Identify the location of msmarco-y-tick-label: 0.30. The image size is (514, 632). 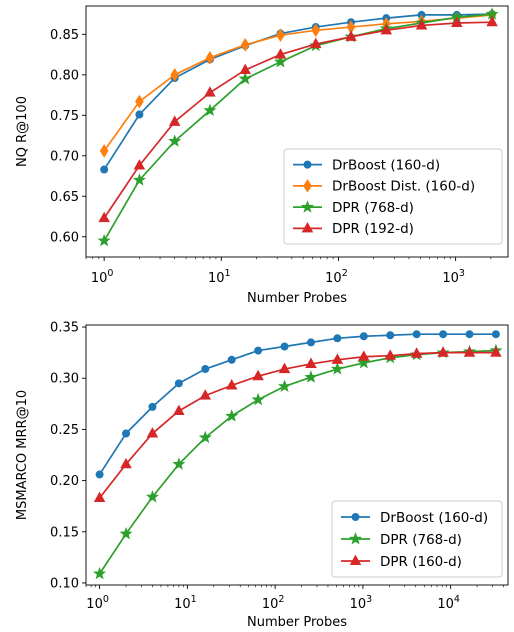
(64, 379).